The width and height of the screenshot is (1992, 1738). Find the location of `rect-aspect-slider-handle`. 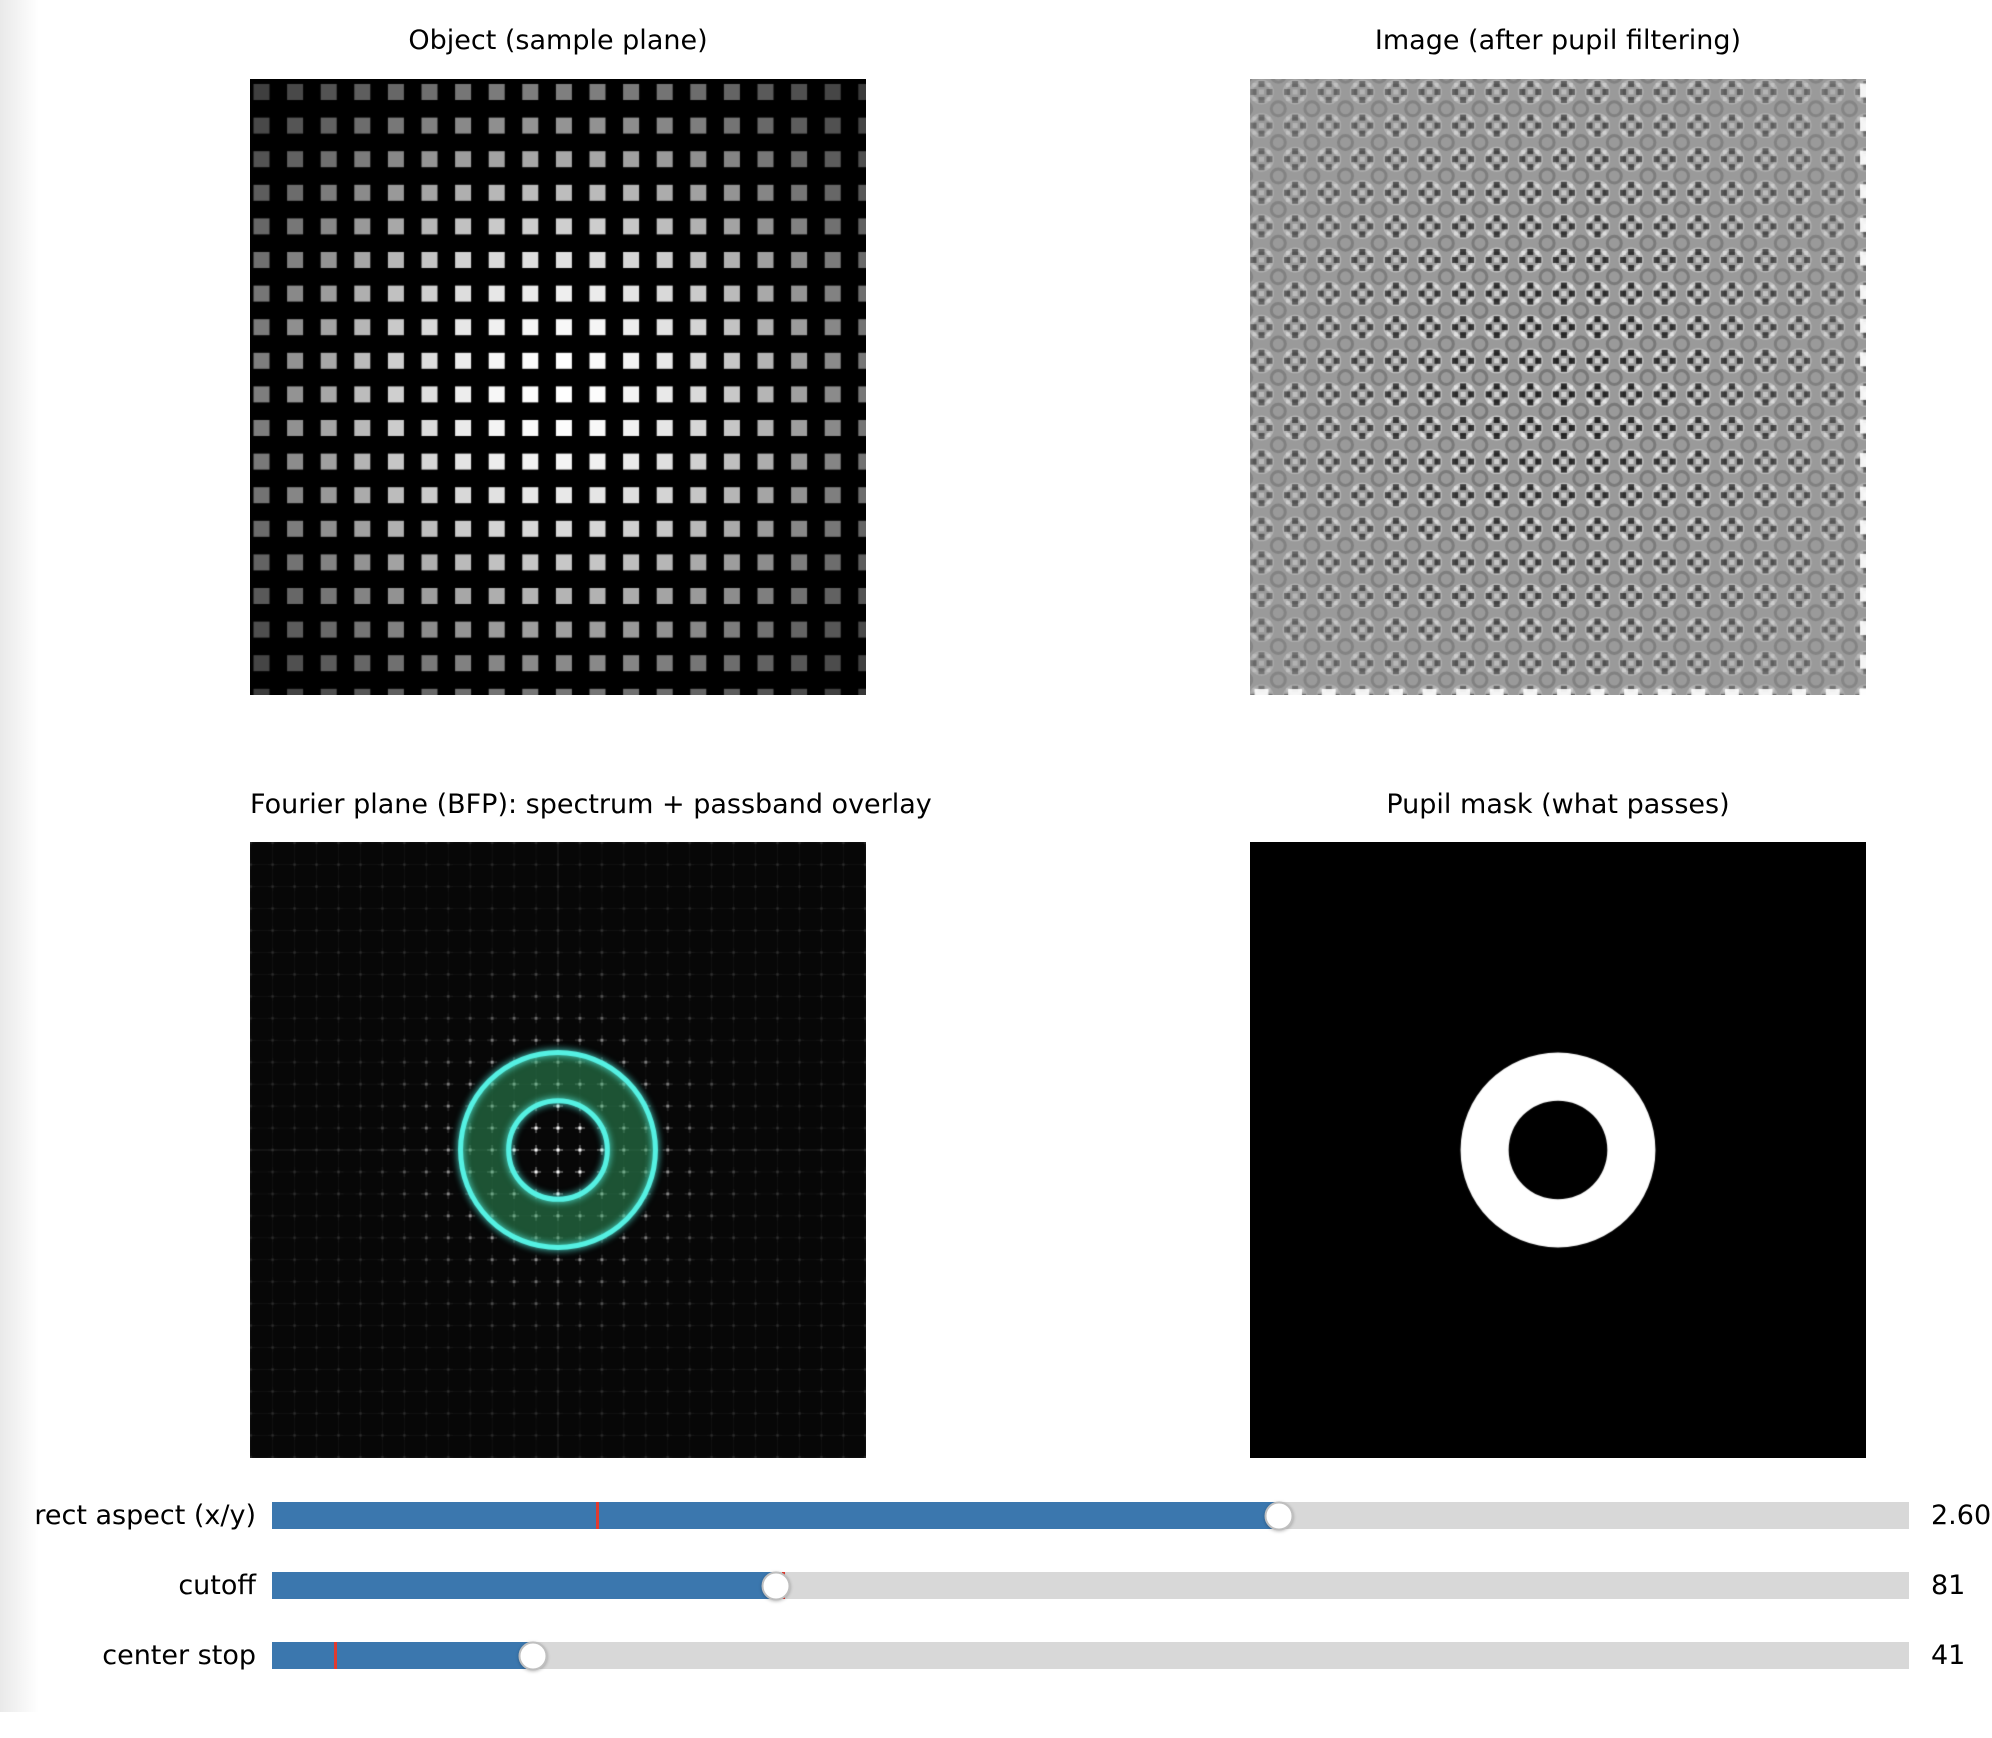

rect-aspect-slider-handle is located at coordinates (1279, 1515).